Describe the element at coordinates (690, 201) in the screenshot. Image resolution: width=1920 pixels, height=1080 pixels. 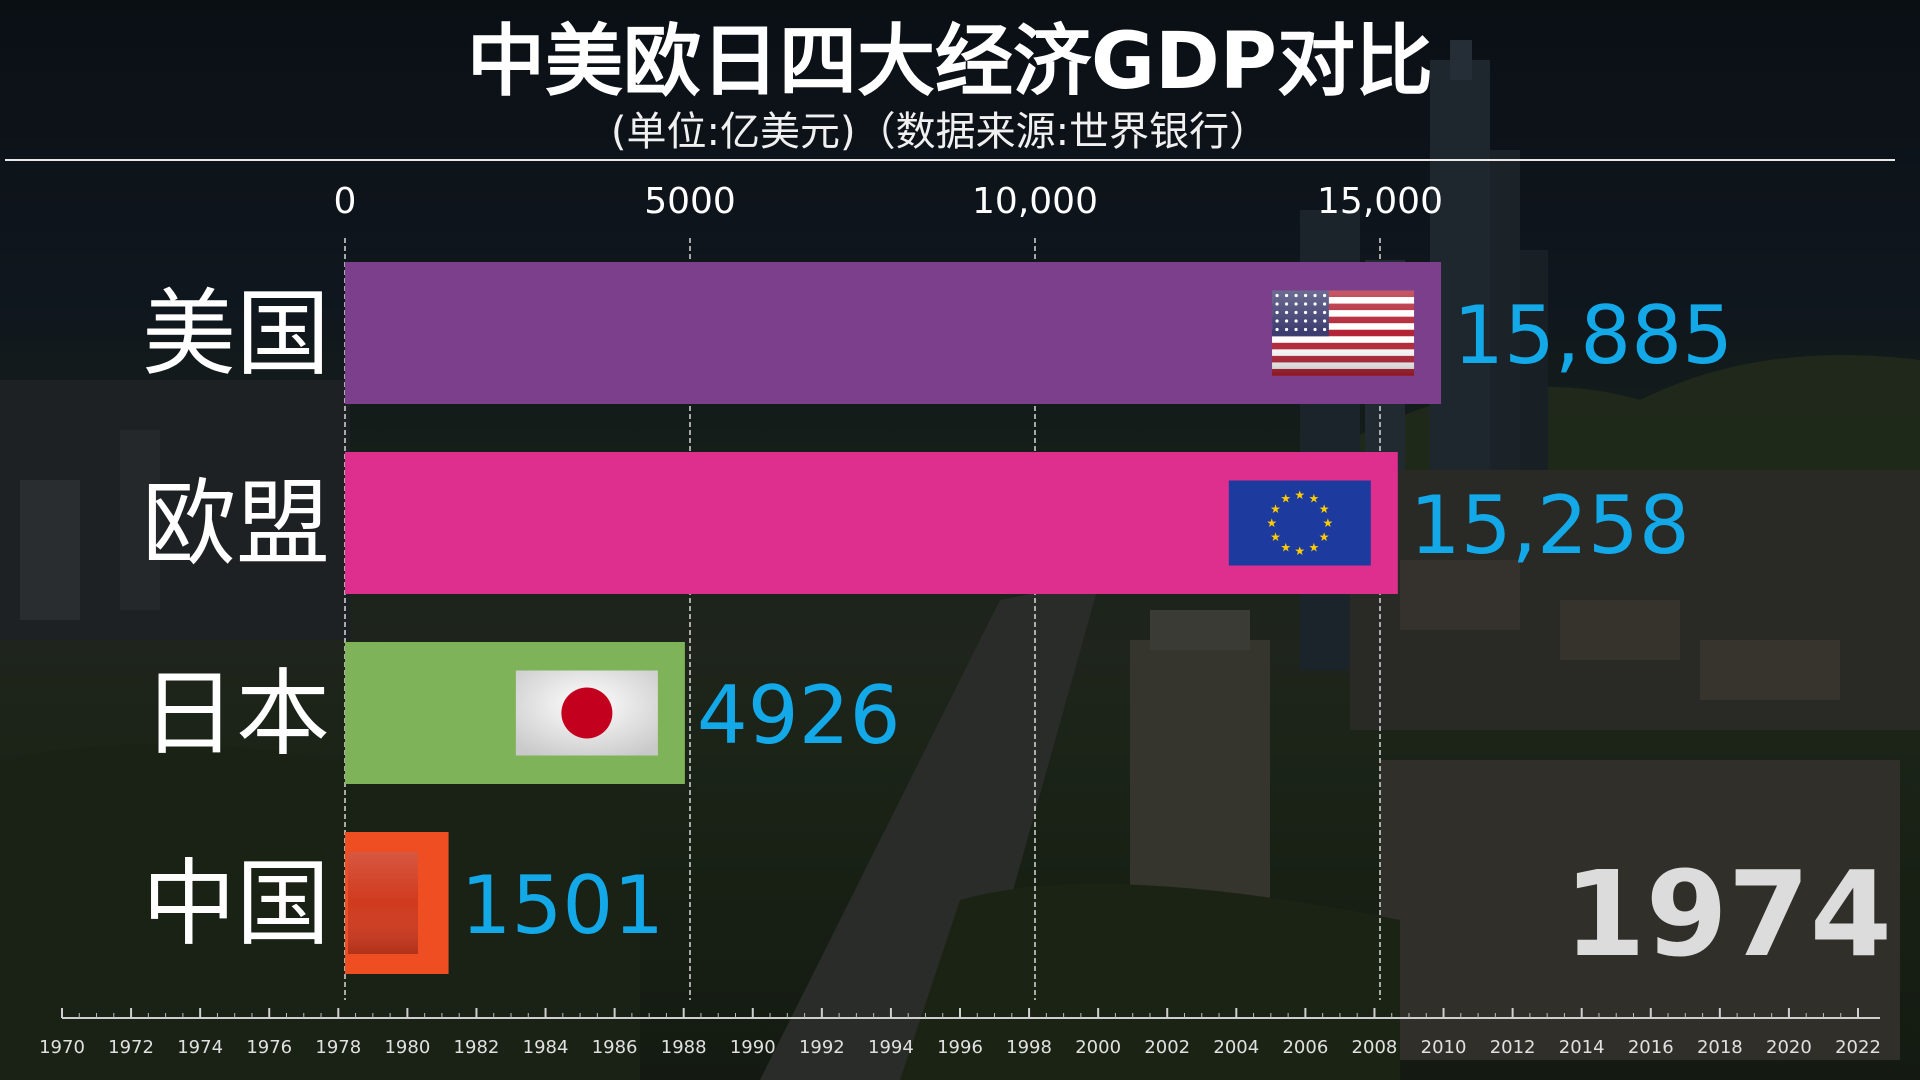
I see `x-tick-label: 5000` at that location.